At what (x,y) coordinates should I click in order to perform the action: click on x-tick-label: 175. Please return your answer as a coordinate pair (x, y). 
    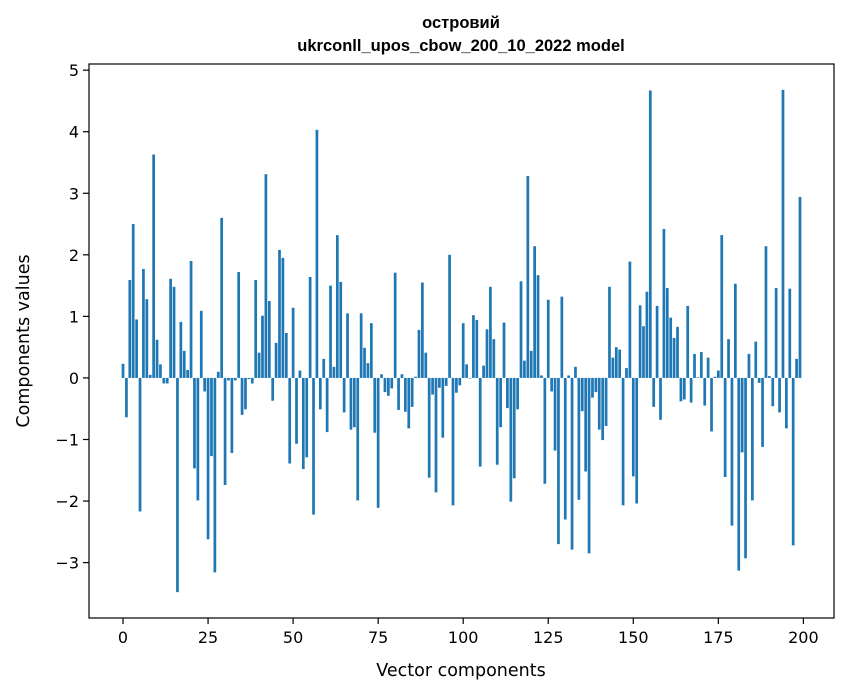
    Looking at the image, I should click on (718, 637).